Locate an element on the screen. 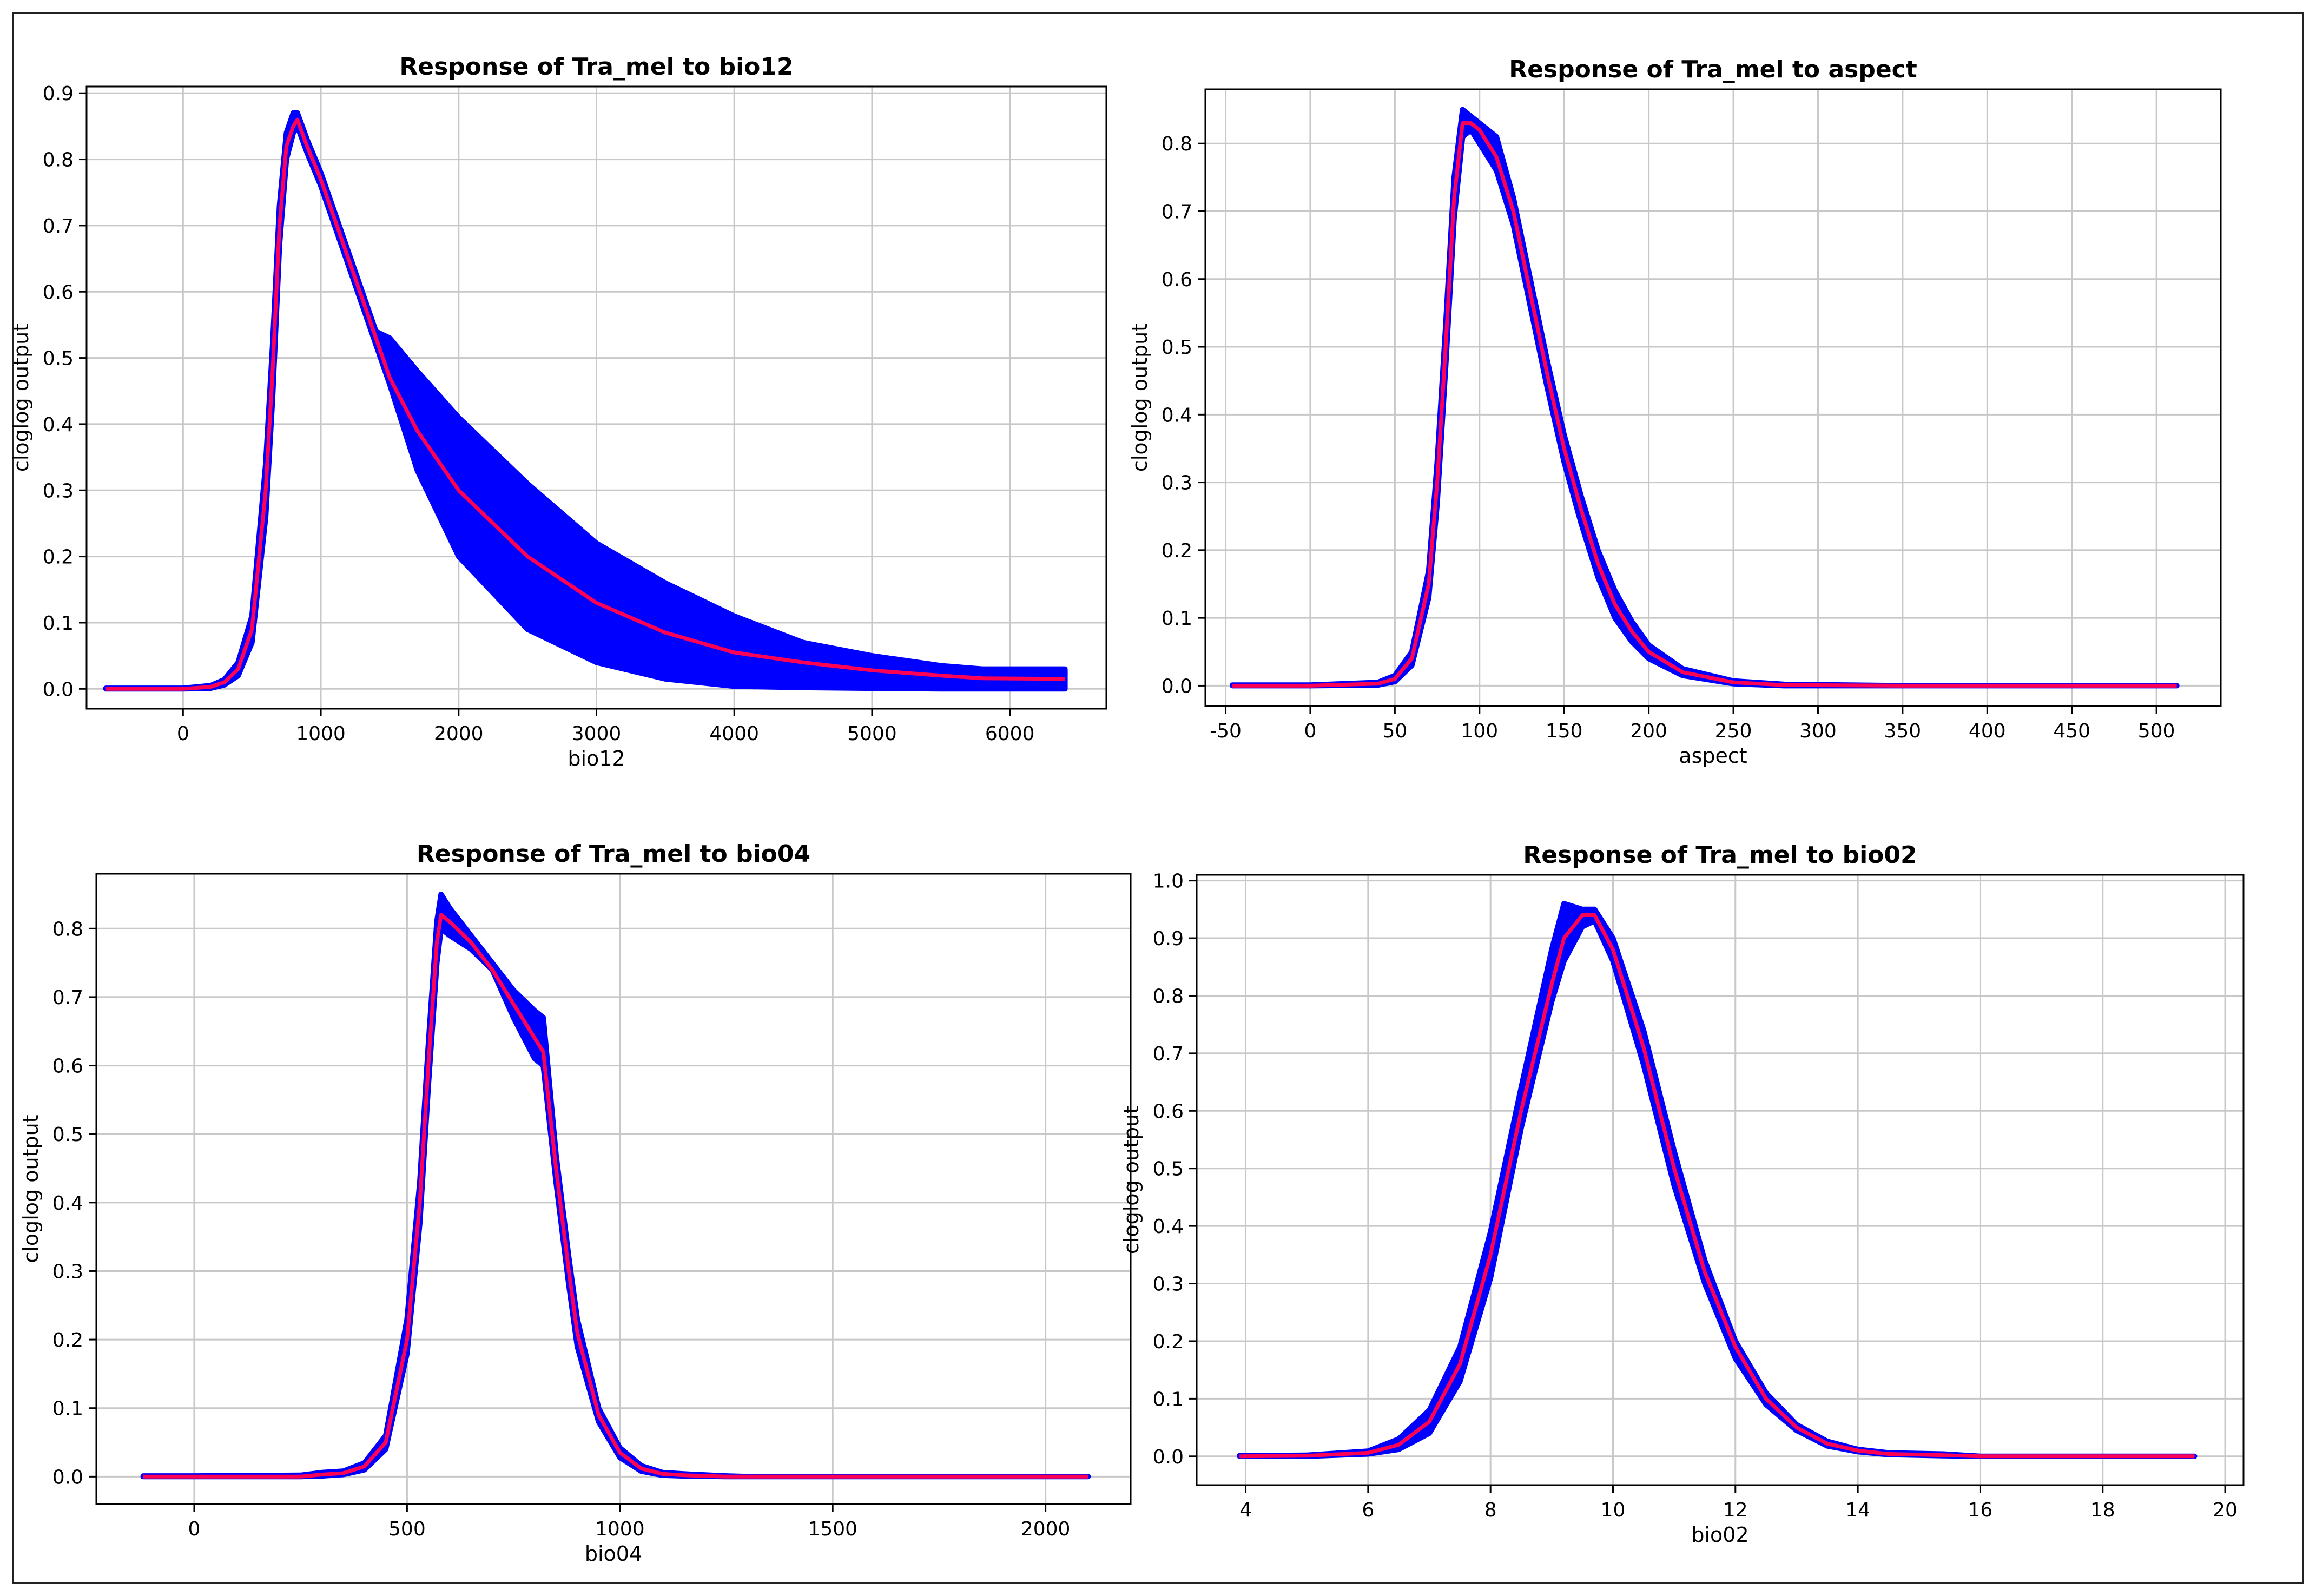 The width and height of the screenshot is (2316, 1596). x-tick-label: 20 is located at coordinates (2225, 1510).